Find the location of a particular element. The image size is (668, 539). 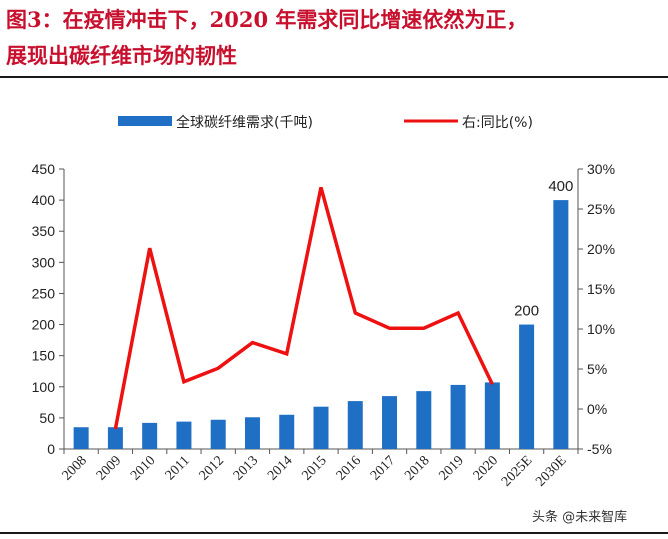

data-labels: 200 400 is located at coordinates (543, 248).